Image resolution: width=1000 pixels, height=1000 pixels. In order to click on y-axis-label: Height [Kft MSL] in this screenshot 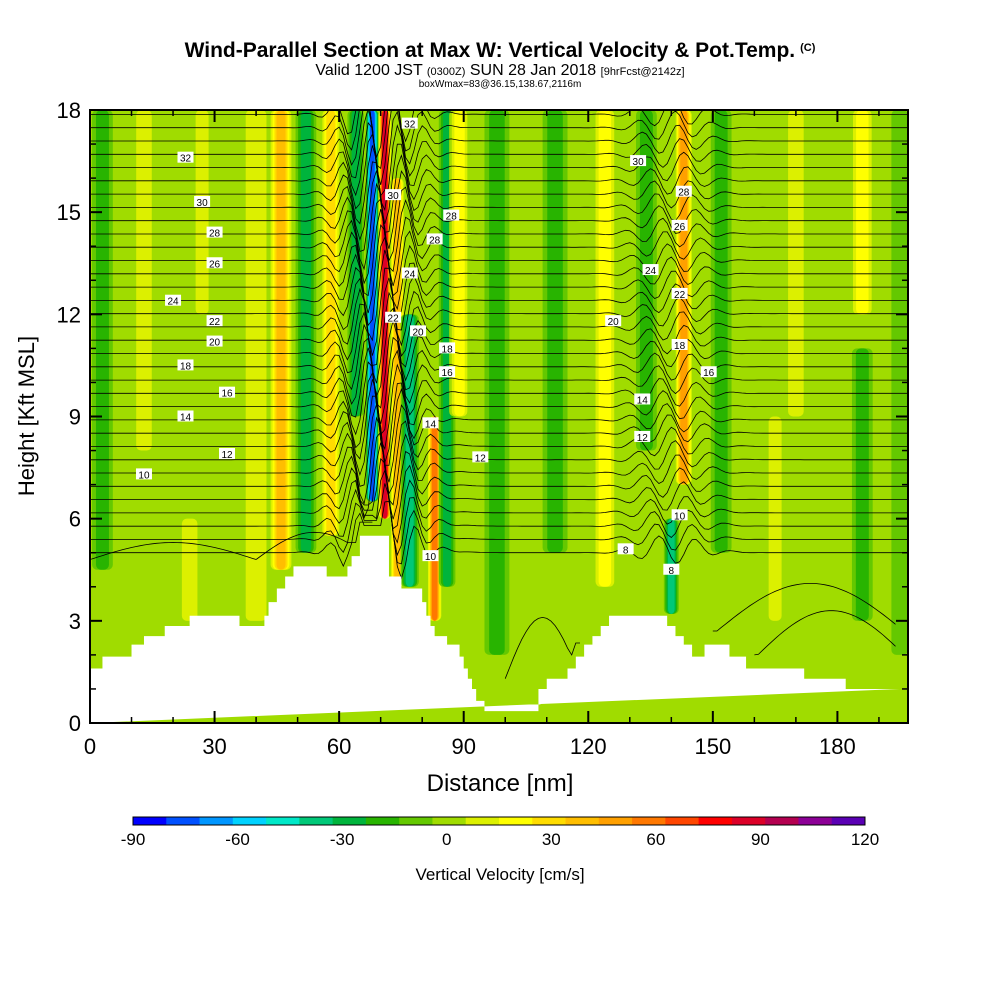, I will do `click(26, 416)`.